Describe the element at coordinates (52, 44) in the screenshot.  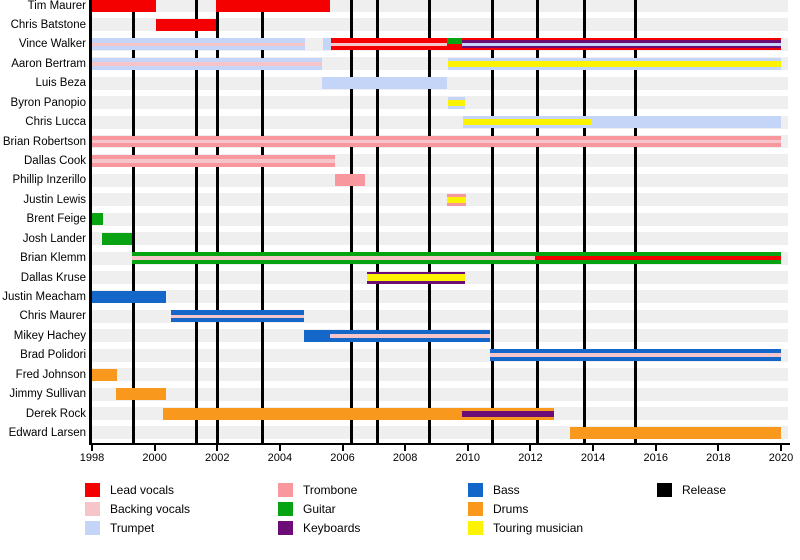
I see `member-label: Vince Walker` at that location.